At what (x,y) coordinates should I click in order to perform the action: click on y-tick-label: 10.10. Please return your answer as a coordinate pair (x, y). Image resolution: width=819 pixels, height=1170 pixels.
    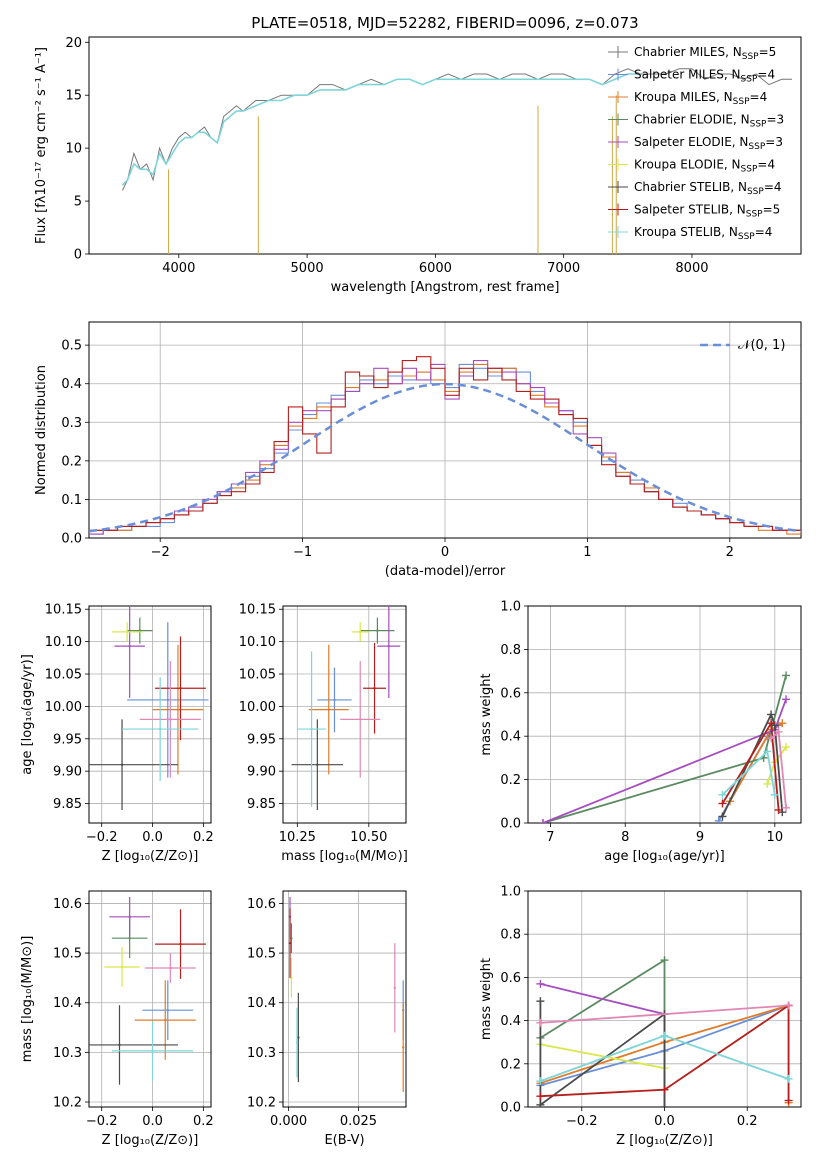
    Looking at the image, I should click on (257, 642).